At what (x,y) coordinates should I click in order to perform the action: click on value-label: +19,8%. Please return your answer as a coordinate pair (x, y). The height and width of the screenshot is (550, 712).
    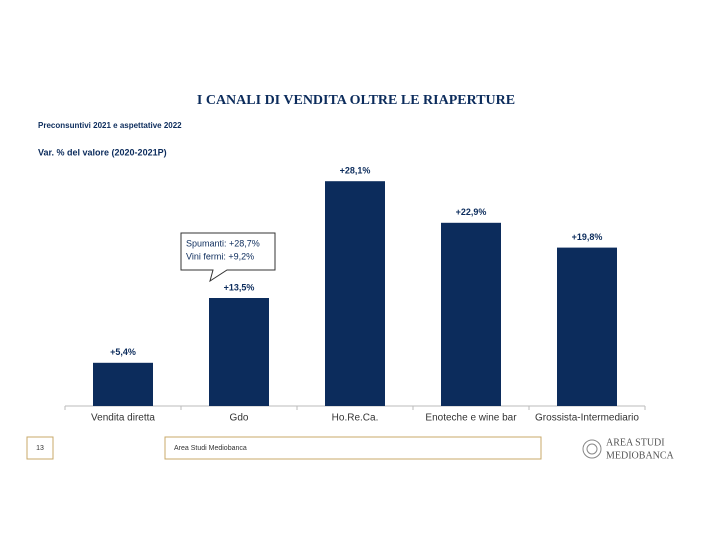
    Looking at the image, I should click on (587, 237).